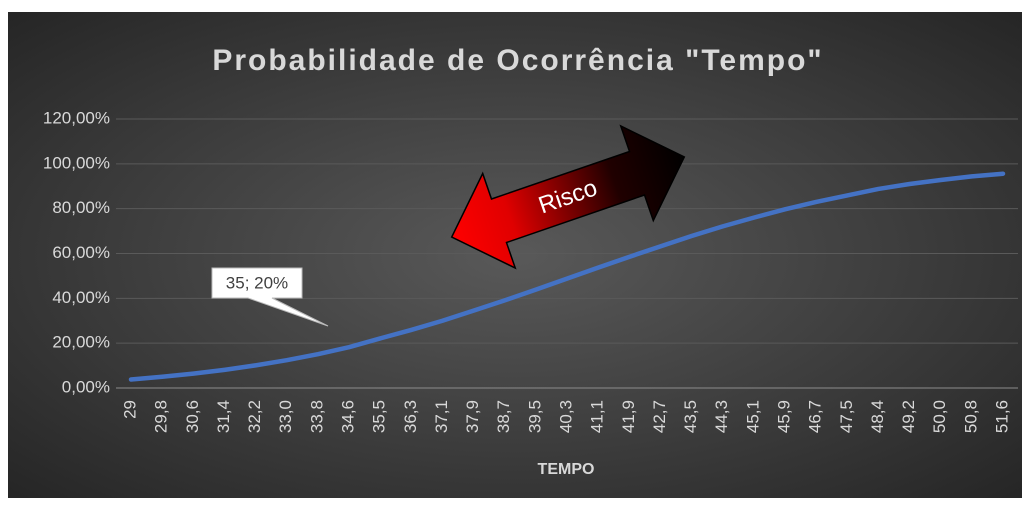  Describe the element at coordinates (76, 117) in the screenshot. I see `y-tick-label: 120,00%` at that location.